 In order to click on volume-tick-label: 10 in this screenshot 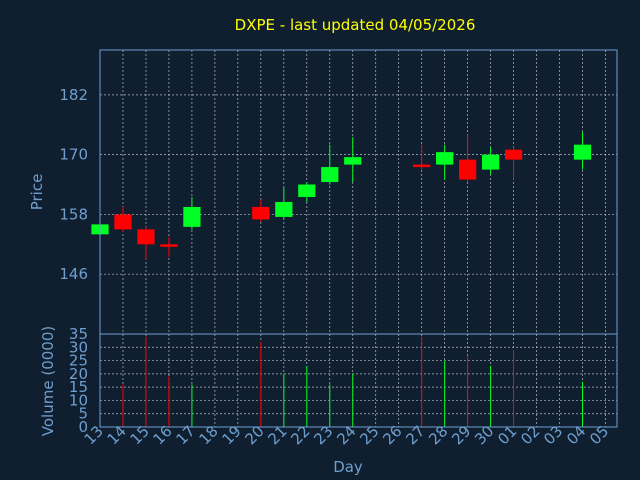, I will do `click(78, 400)`.